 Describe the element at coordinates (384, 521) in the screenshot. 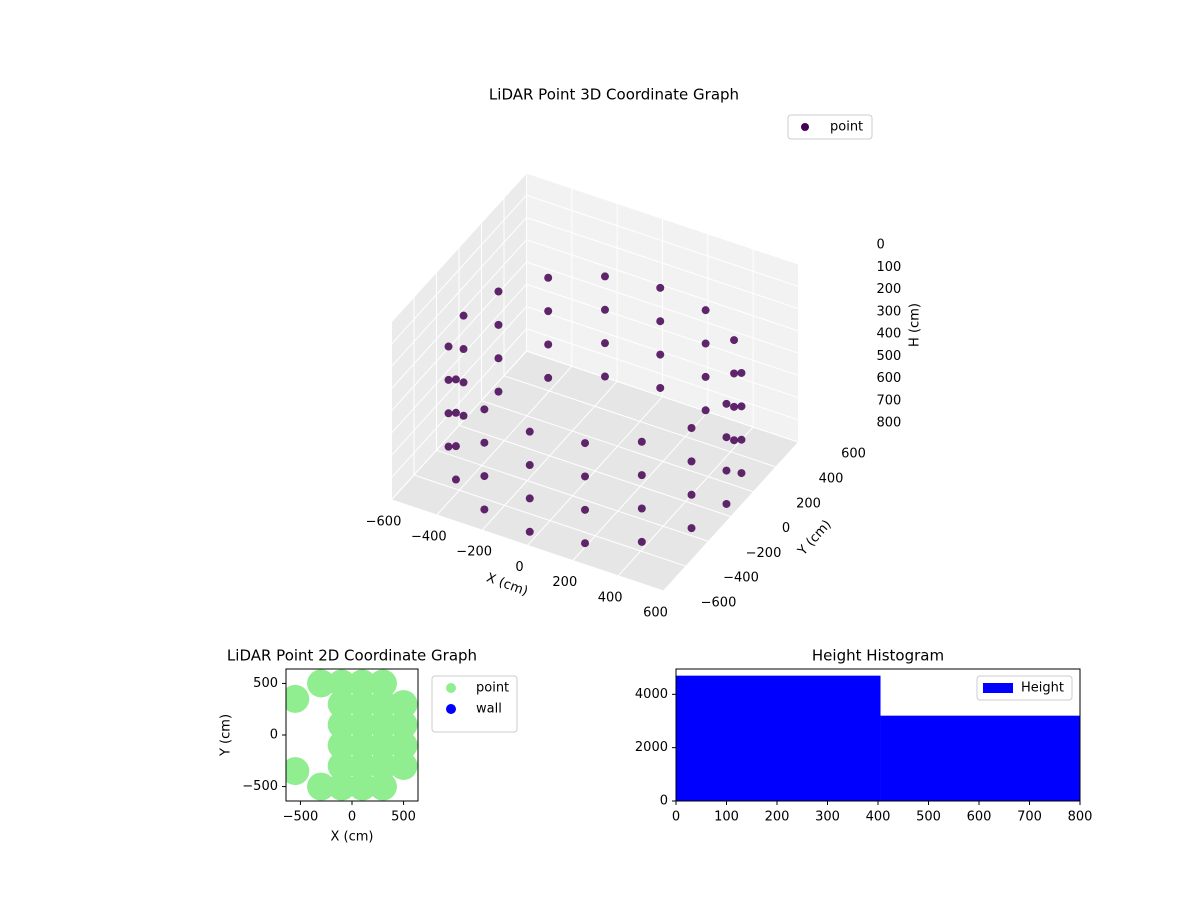

I see `x-tick-label: −600` at that location.